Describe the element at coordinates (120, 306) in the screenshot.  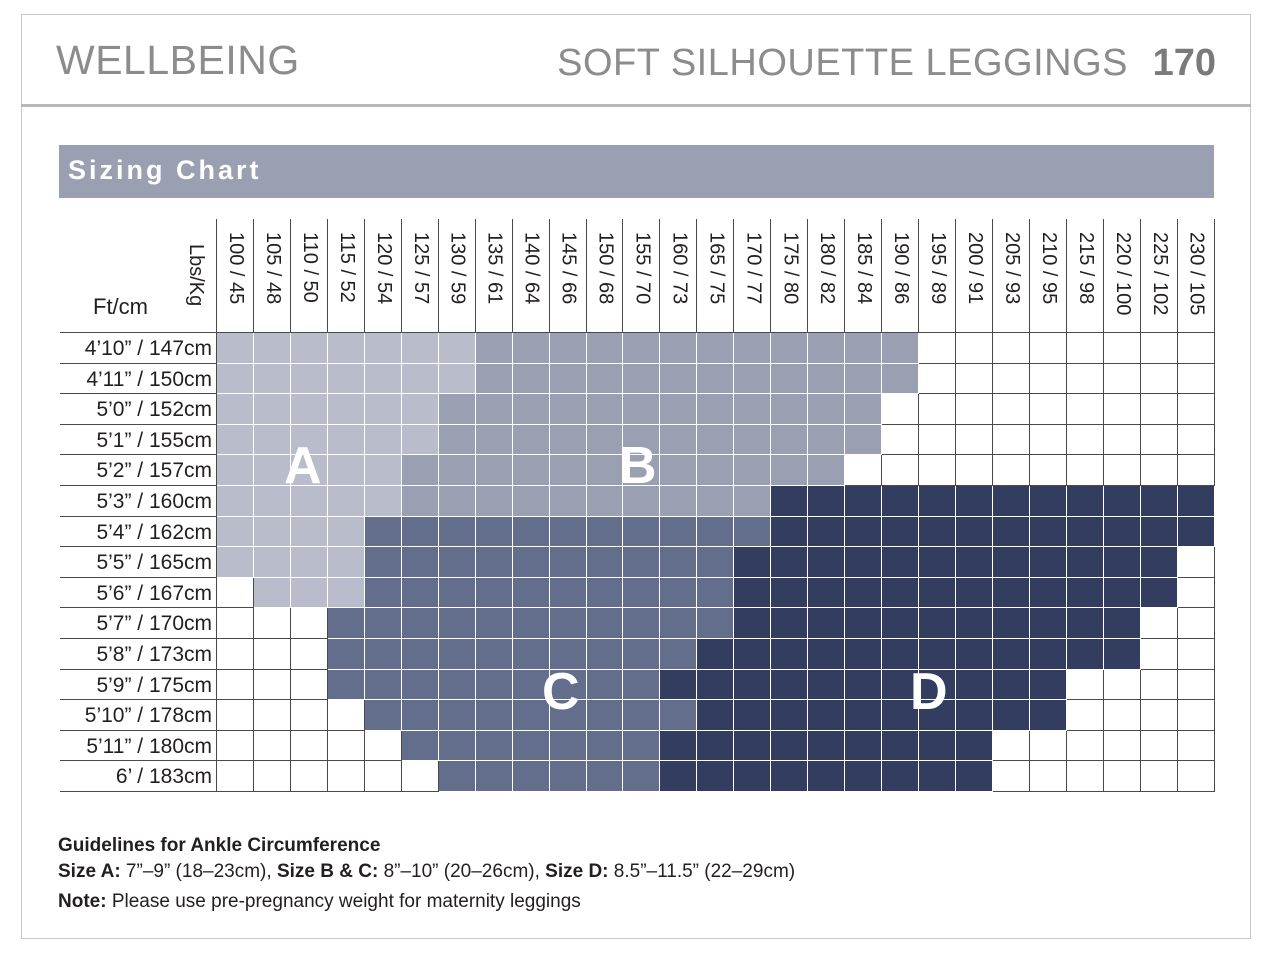
I see `height-axis-label: Ft/cm` at that location.